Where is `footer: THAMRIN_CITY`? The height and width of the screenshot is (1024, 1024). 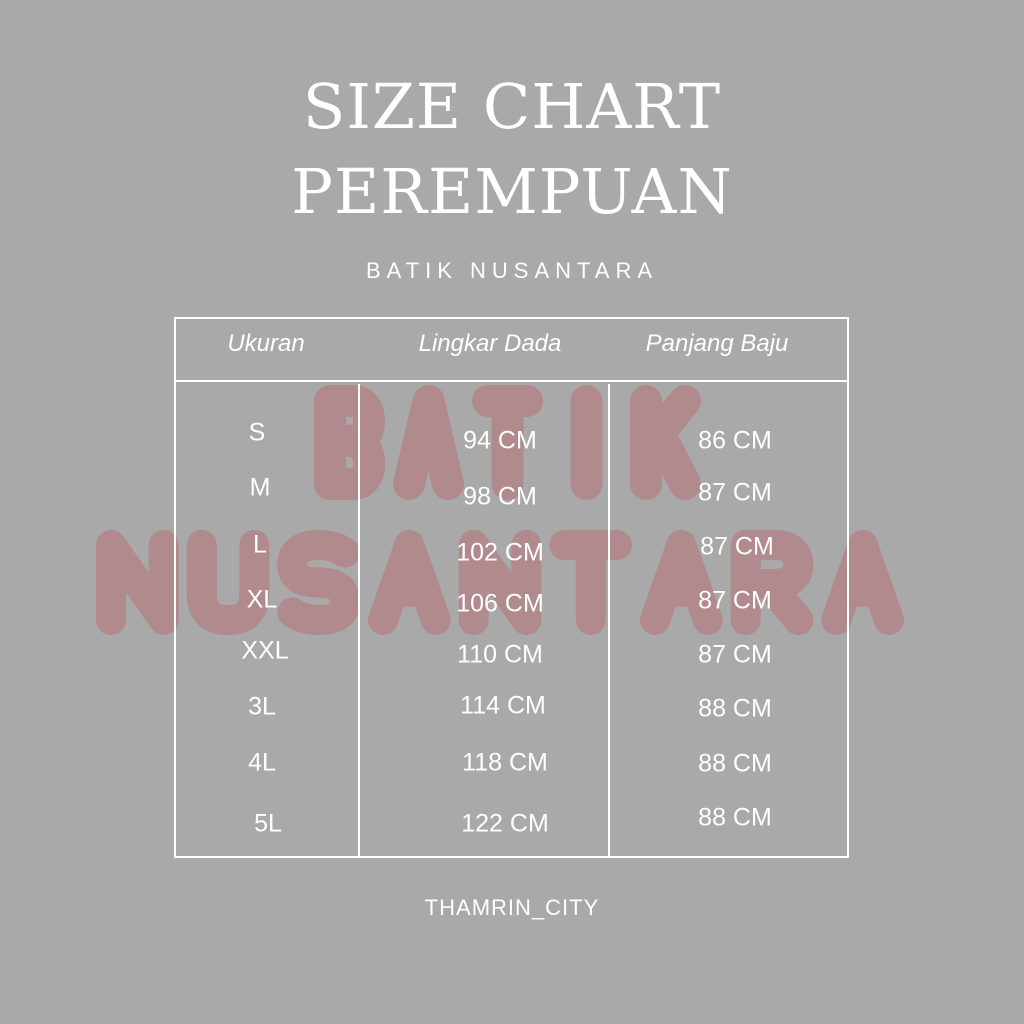 footer: THAMRIN_CITY is located at coordinates (512, 907).